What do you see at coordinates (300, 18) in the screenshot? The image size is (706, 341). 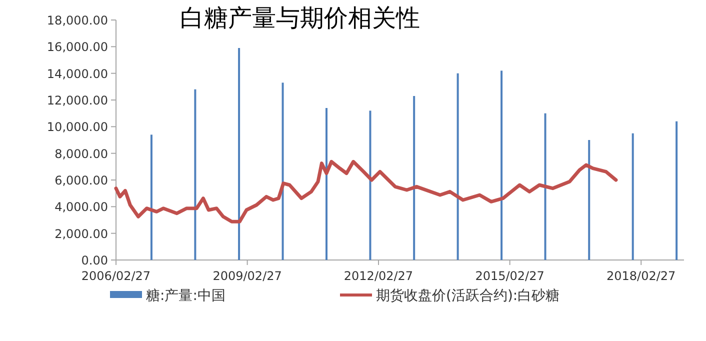 I see `chart-title: 白糖产量与期价相关性` at bounding box center [300, 18].